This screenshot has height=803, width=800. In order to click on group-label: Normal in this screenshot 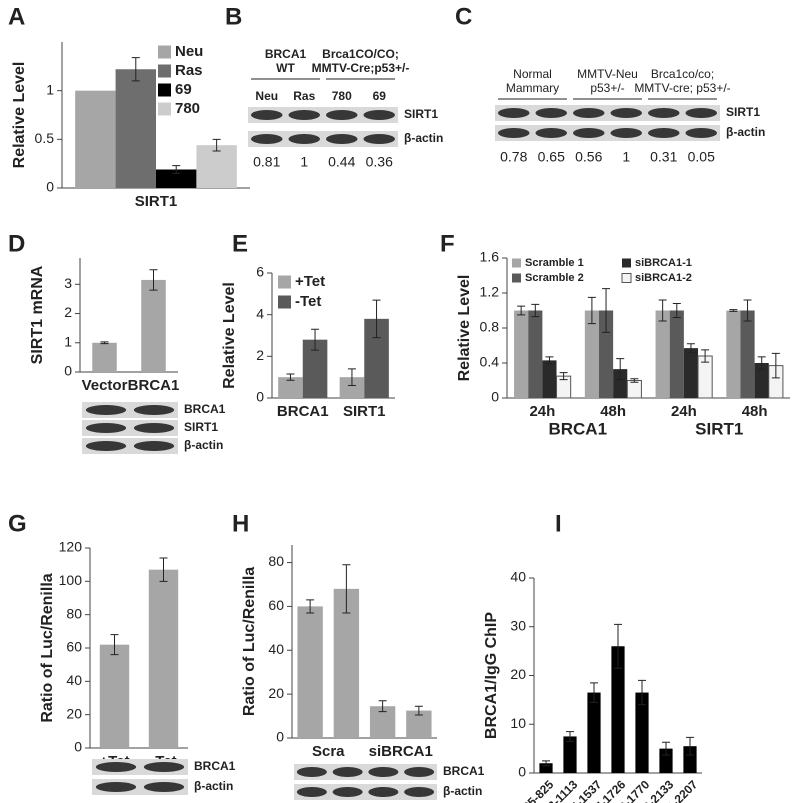, I will do `click(532, 74)`.